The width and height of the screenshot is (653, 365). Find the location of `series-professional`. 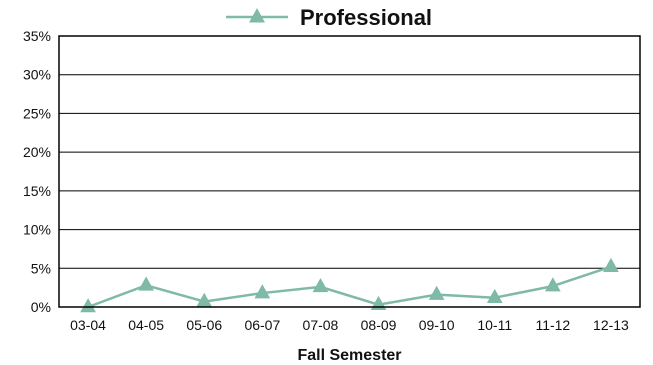

series-professional is located at coordinates (349, 285).